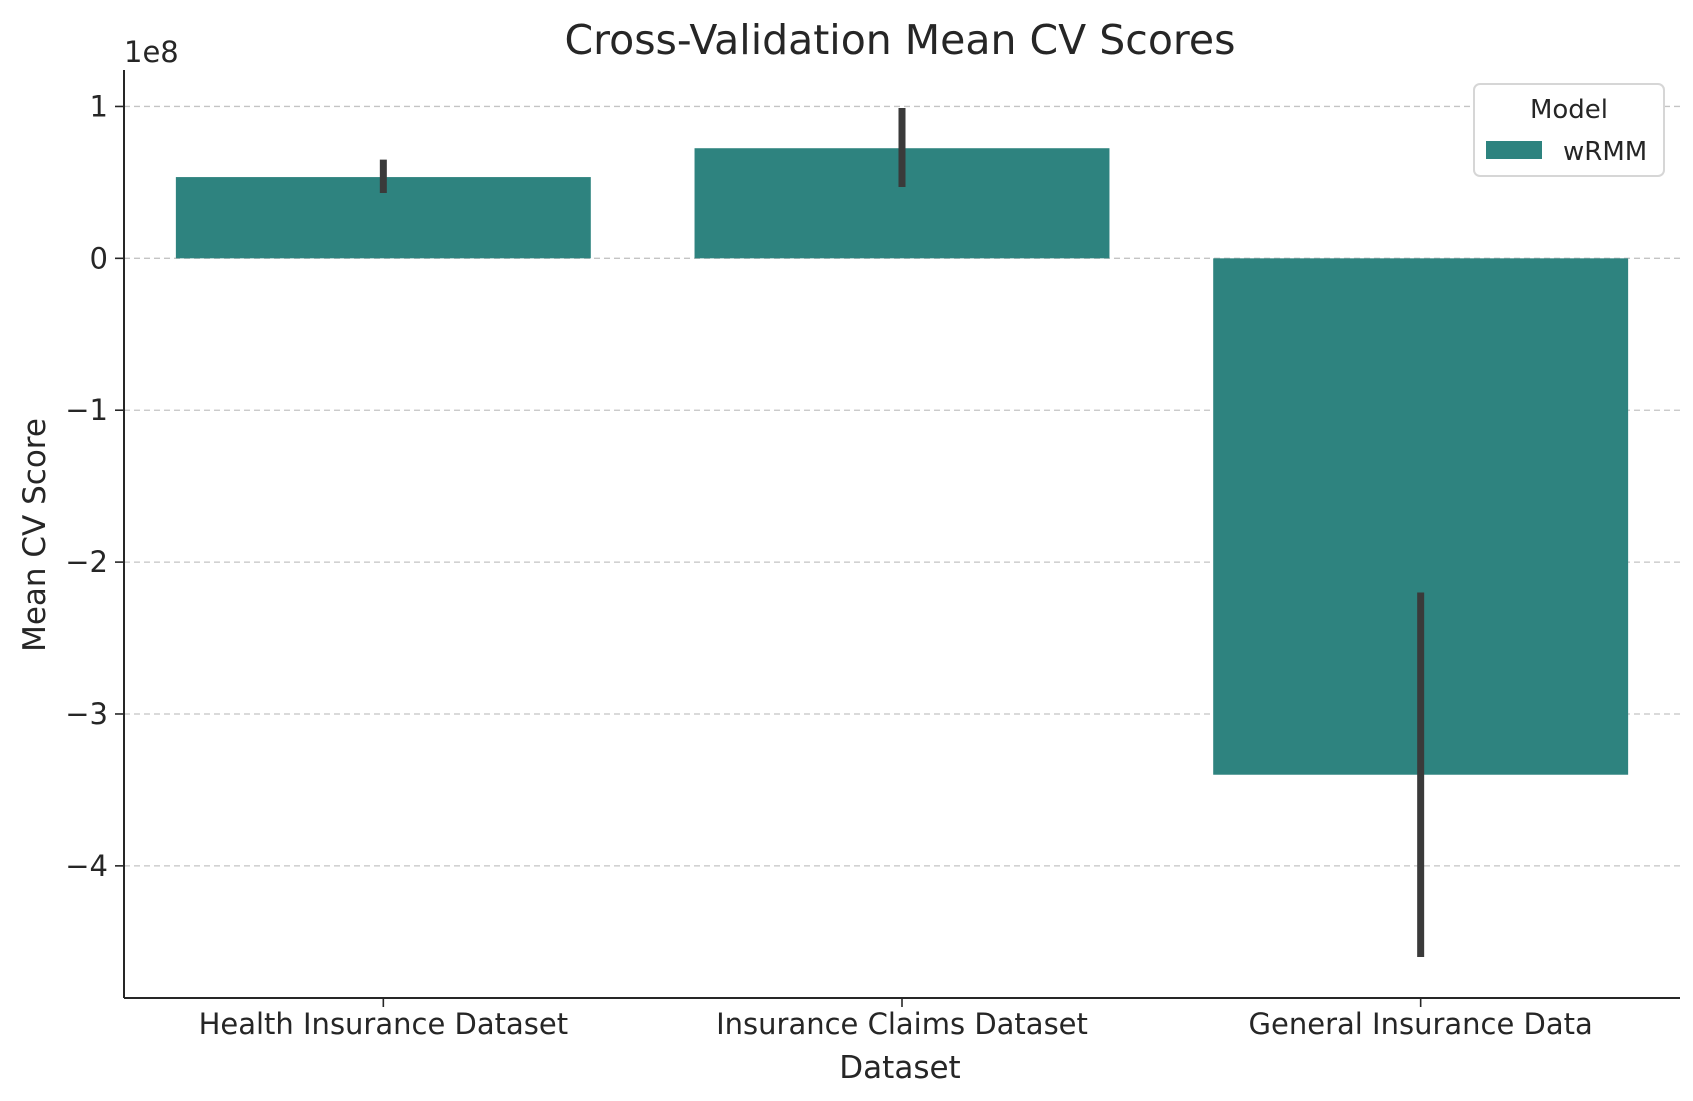 The image size is (1693, 1101). What do you see at coordinates (1569, 130) in the screenshot?
I see `legend: Model wRMM` at bounding box center [1569, 130].